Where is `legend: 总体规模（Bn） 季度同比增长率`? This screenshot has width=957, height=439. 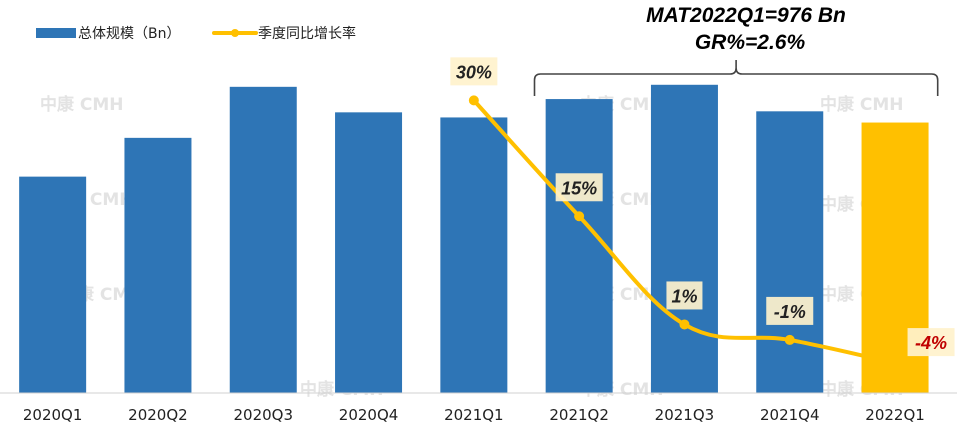 legend: 总体规模（Bn） 季度同比增长率 is located at coordinates (196, 33).